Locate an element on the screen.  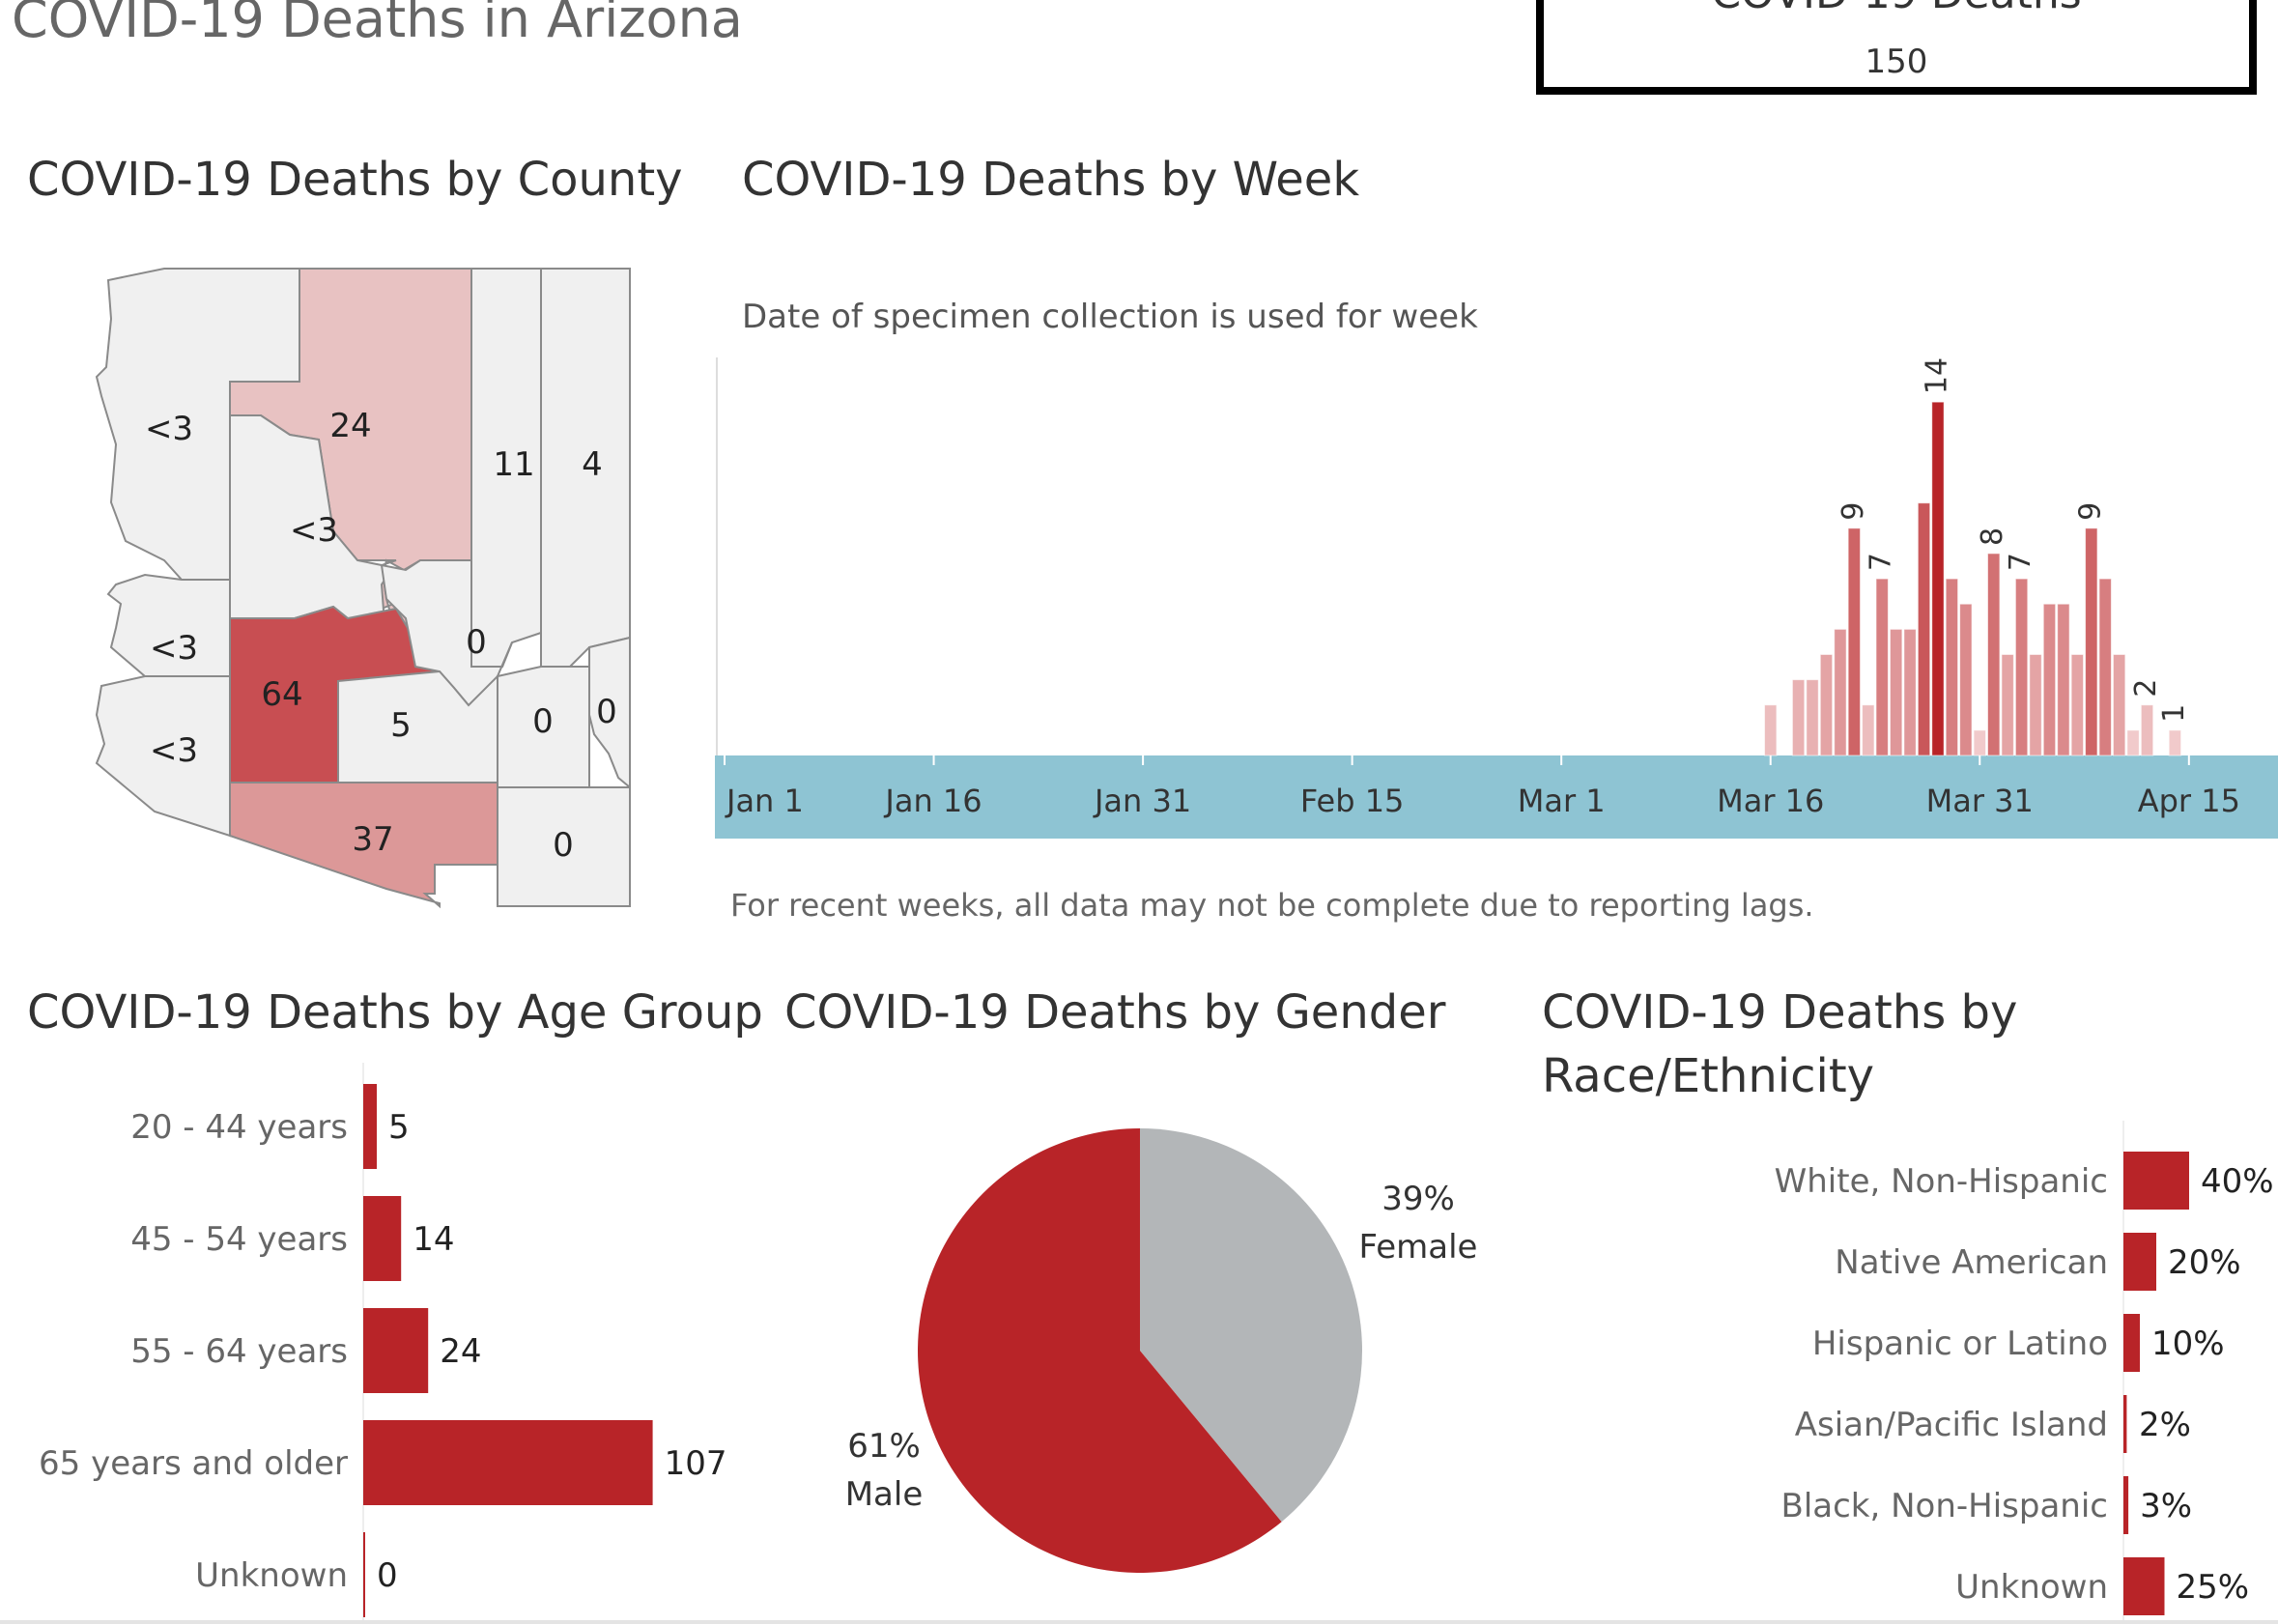
county-map-title: COVID-19 Deaths by County is located at coordinates (355, 180).